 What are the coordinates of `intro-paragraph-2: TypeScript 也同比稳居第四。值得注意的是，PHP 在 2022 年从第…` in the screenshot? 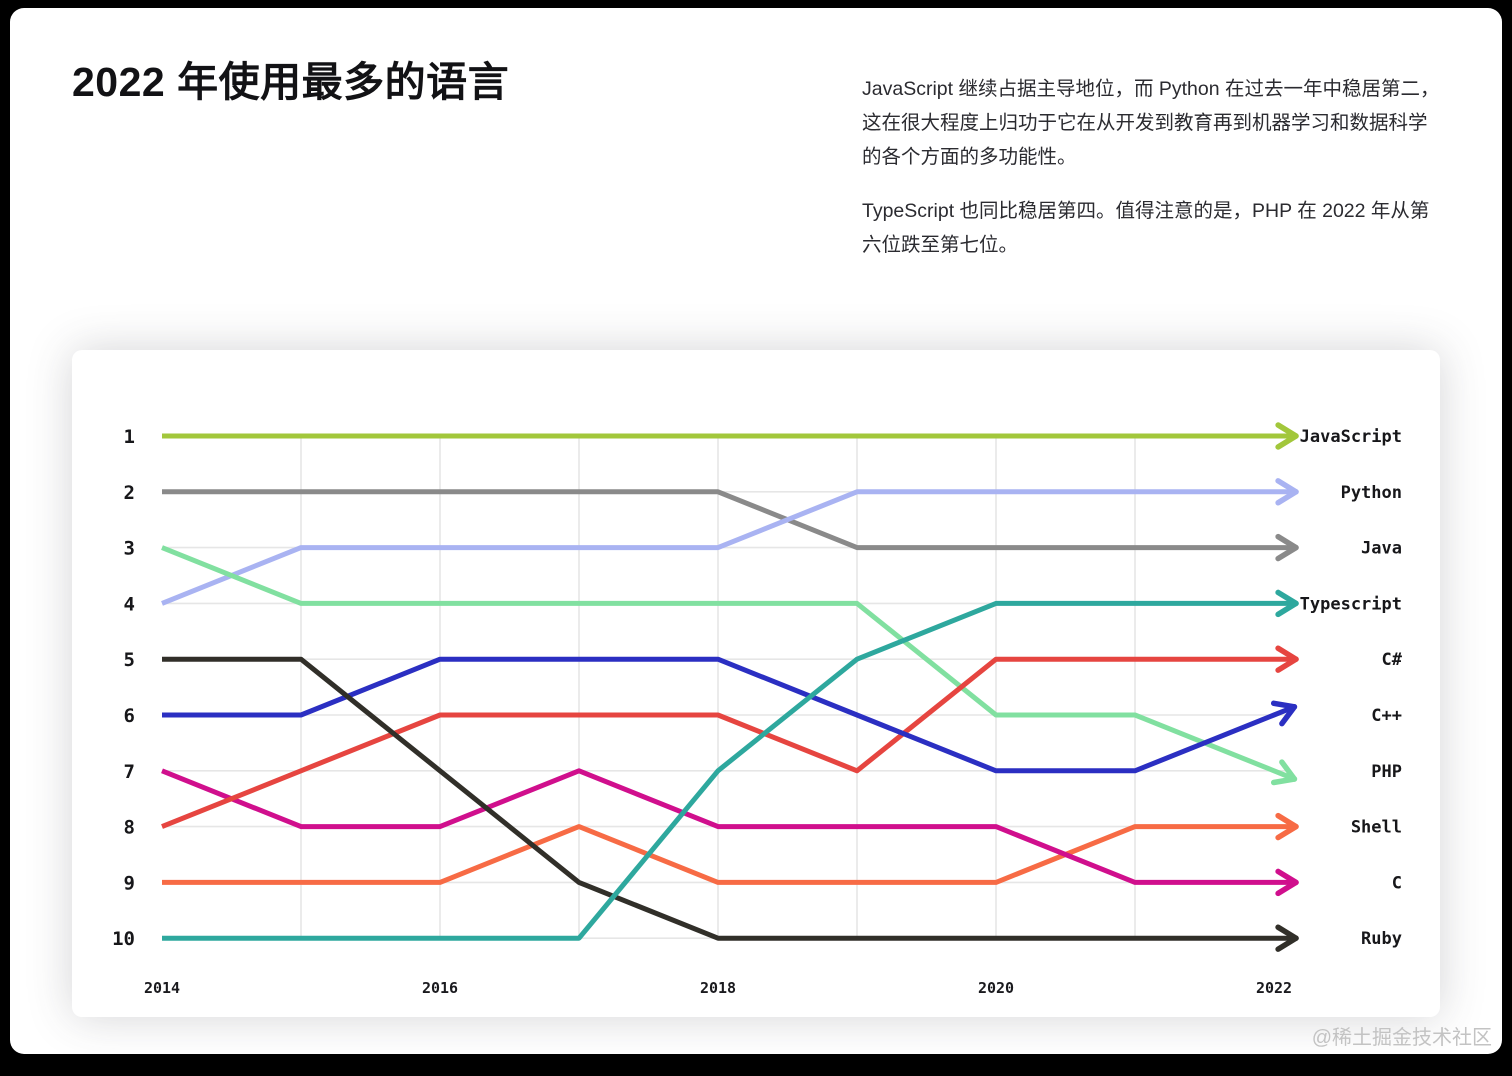 It's located at (1146, 228).